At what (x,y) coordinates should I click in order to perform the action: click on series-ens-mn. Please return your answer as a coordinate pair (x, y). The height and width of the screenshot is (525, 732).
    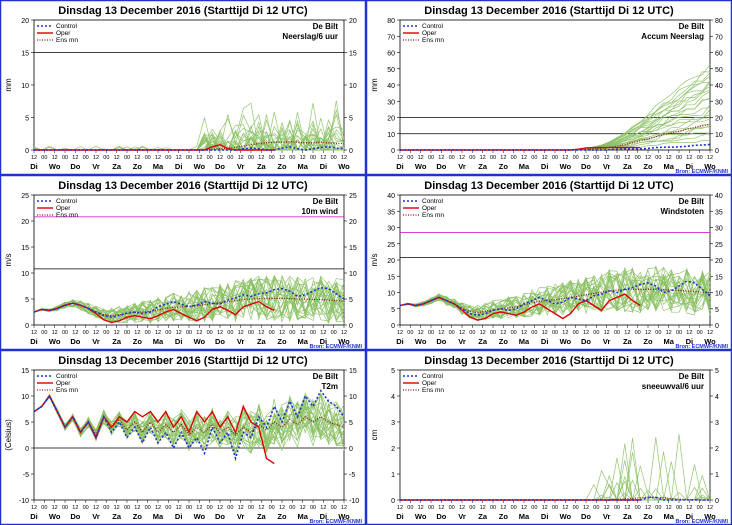
    Looking at the image, I should click on (189, 415).